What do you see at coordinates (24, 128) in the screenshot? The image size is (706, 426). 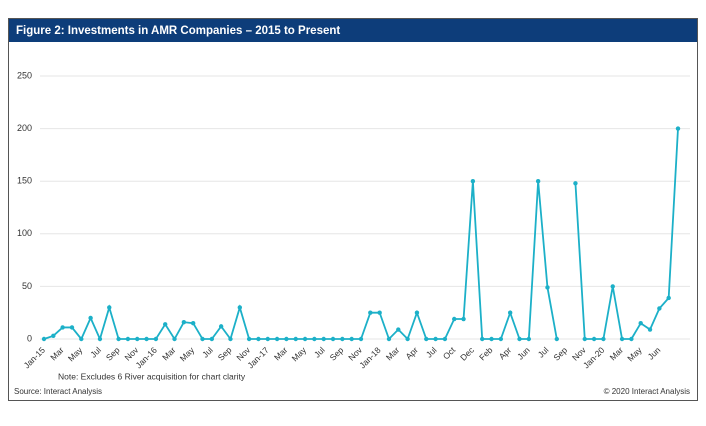 I see `y-tick-label: 200` at bounding box center [24, 128].